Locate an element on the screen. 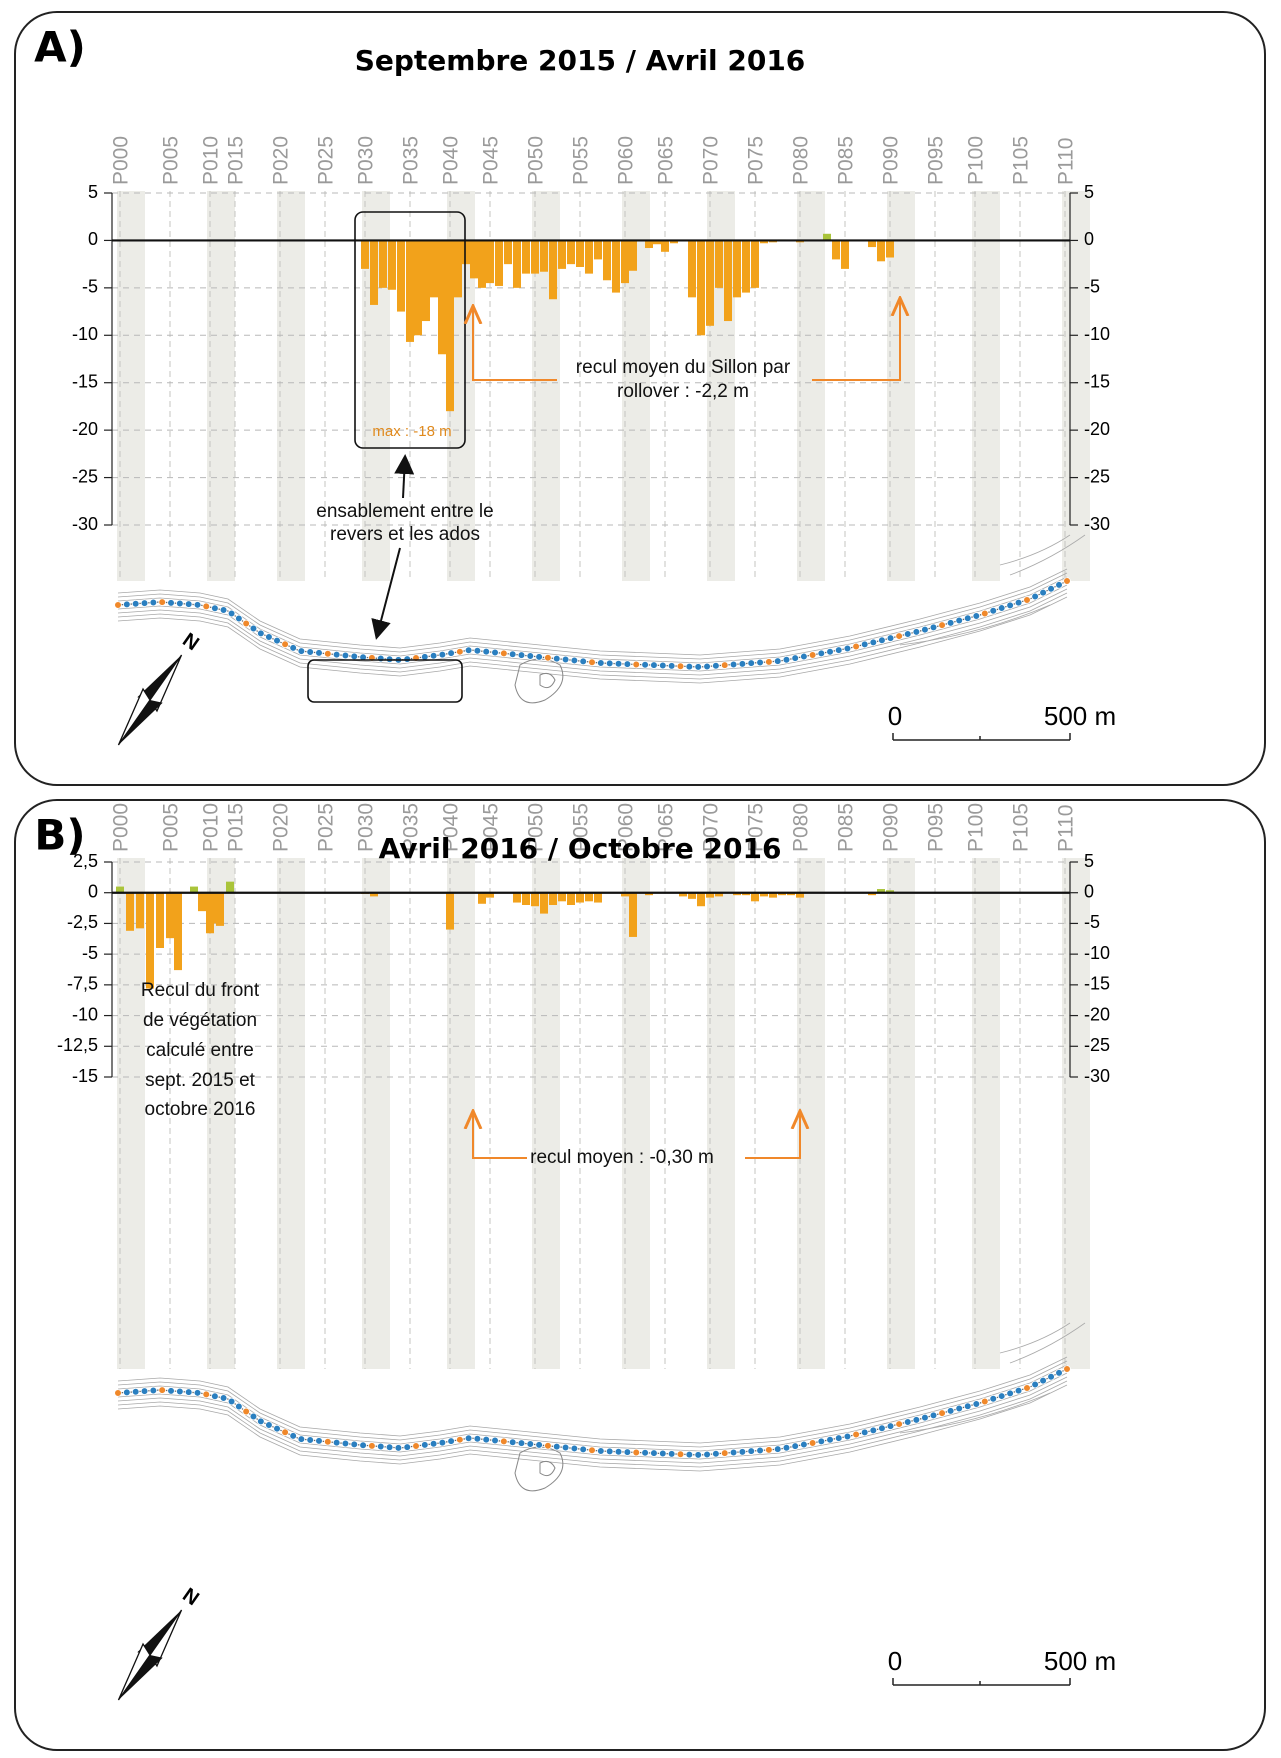 This screenshot has width=1281, height=1758. x-tick-label: P085 is located at coordinates (846, 160).